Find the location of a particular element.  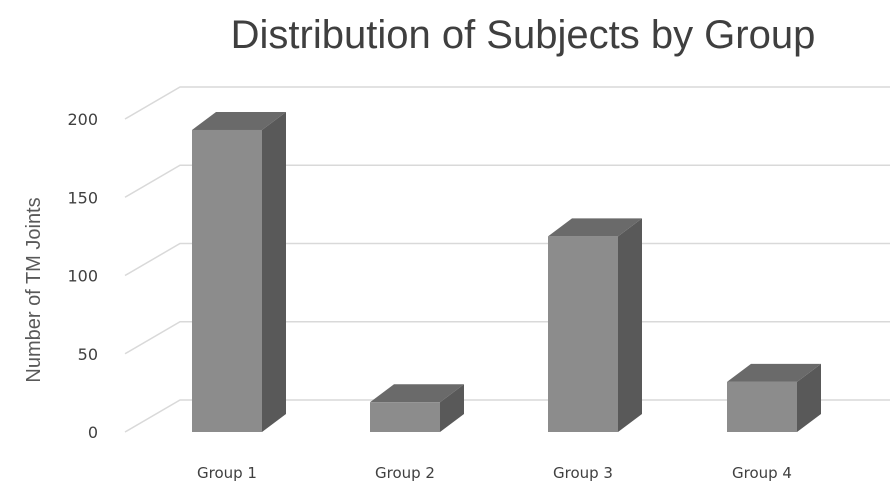

y-tick-label: 150 is located at coordinates (82, 197).